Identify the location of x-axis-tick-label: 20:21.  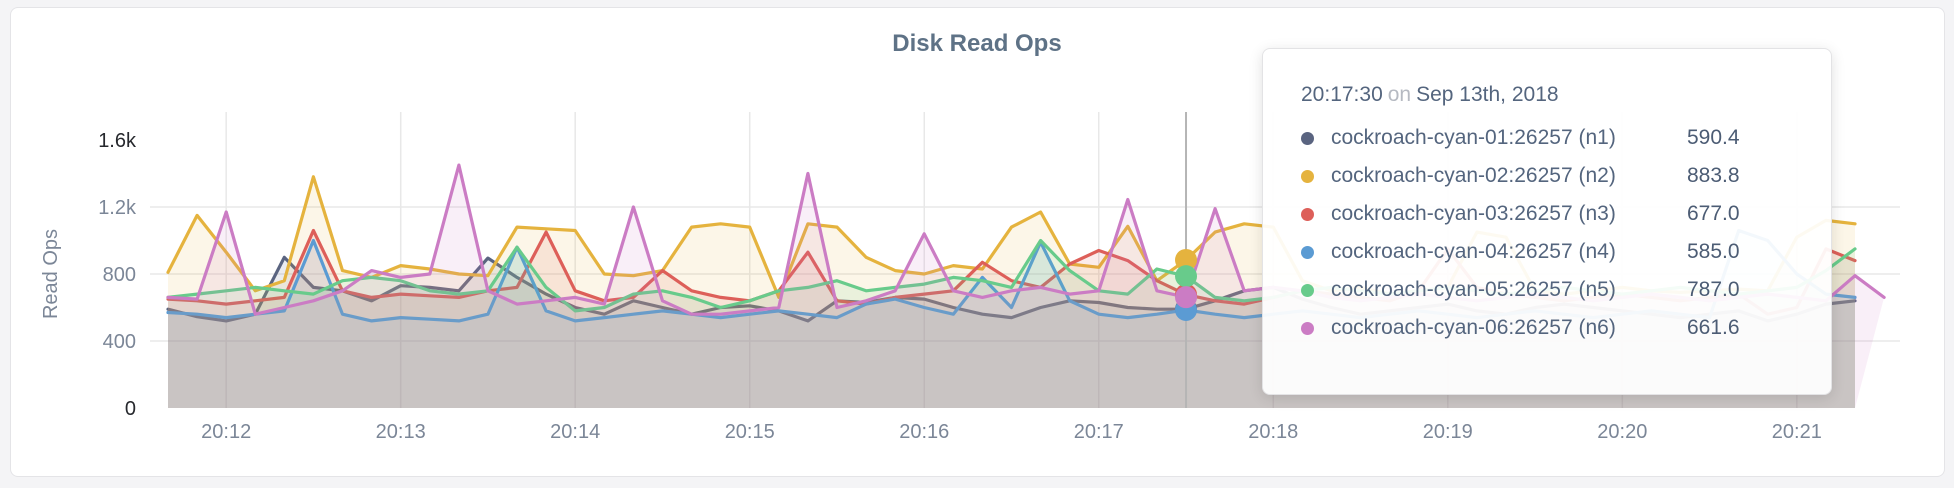
(1797, 432).